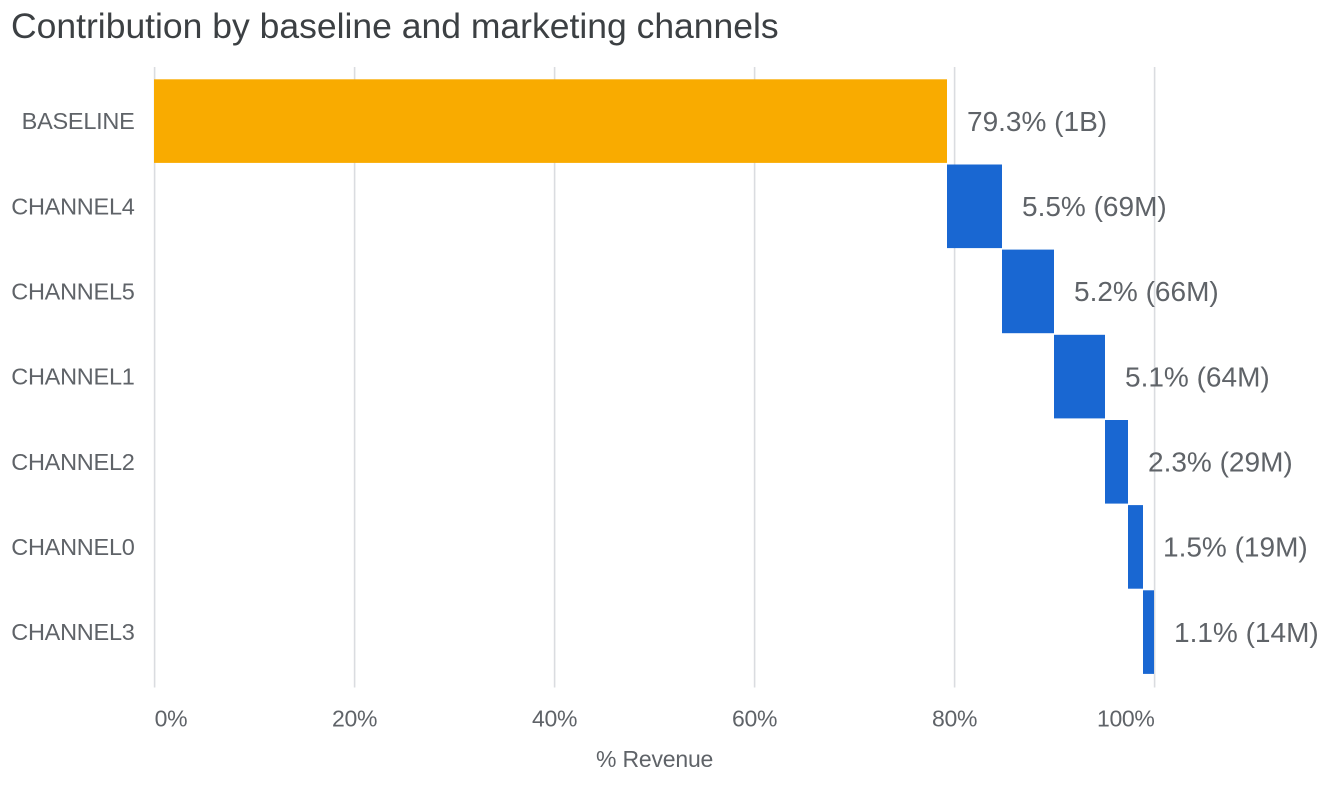 The width and height of the screenshot is (1330, 786). I want to click on svg-text: 80%, so click(954, 718).